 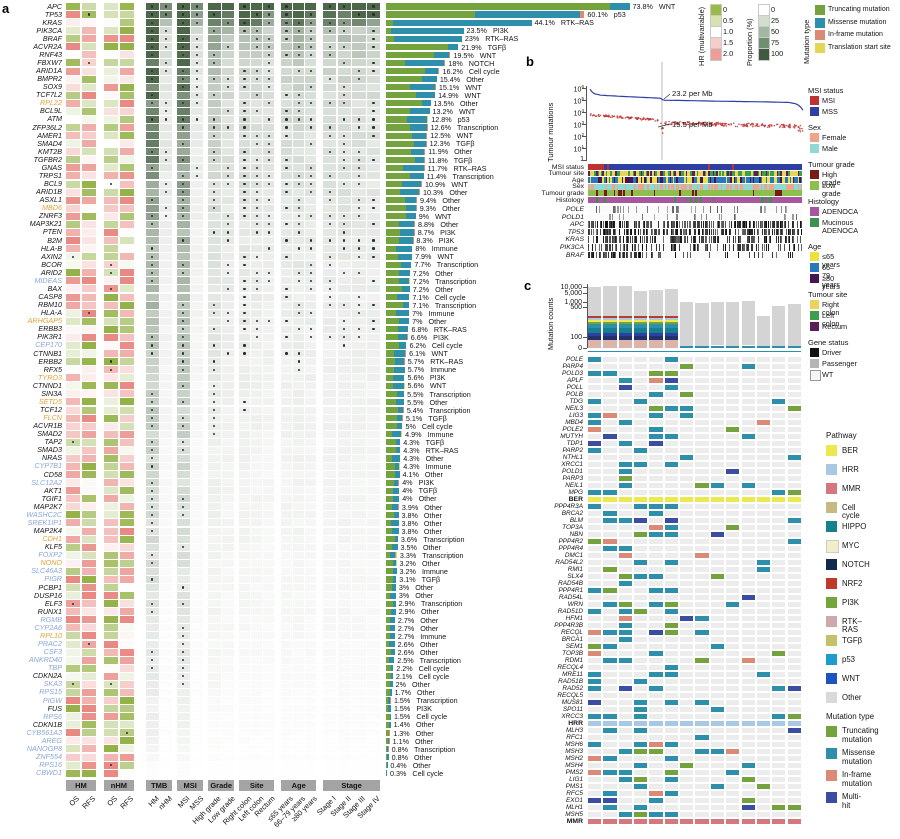 What do you see at coordinates (47, 385) in the screenshot?
I see `panel-a-gene-label: CTNND1` at bounding box center [47, 385].